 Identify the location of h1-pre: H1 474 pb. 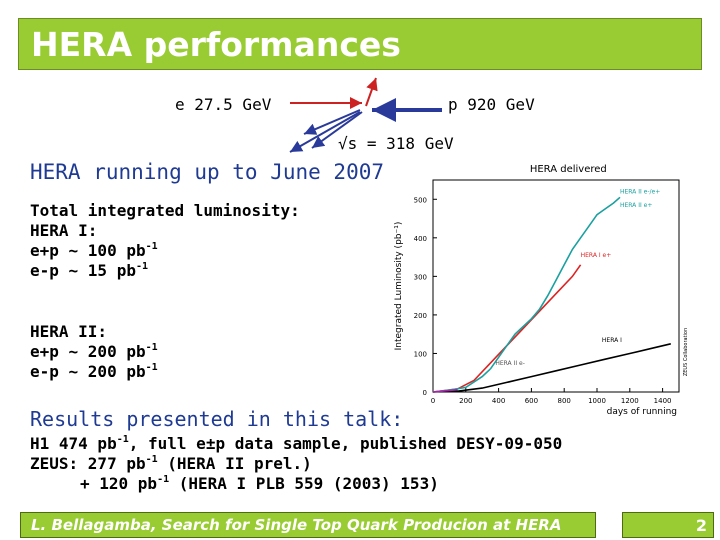
(73, 443).